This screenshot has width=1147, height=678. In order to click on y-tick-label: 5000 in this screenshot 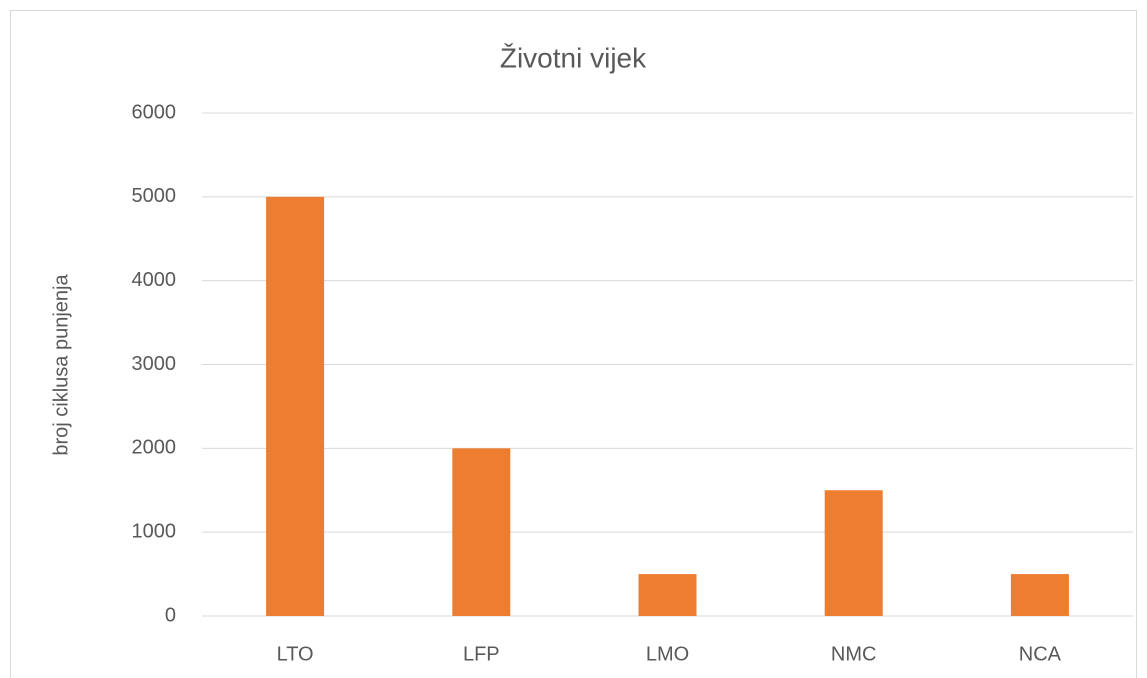, I will do `click(154, 196)`.